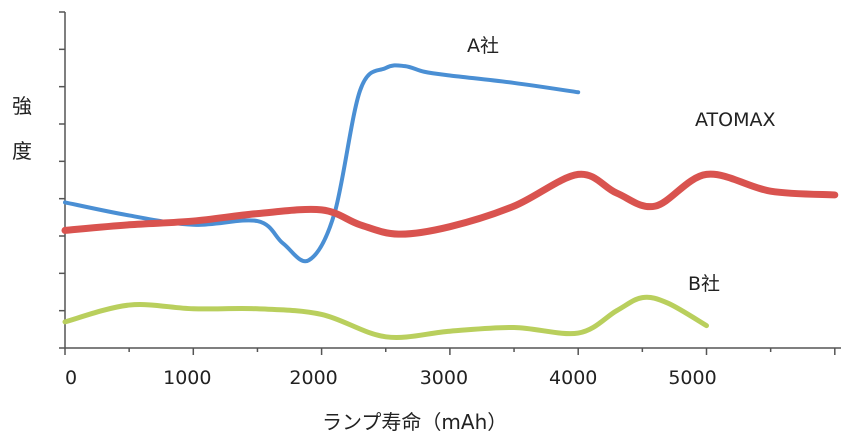 This screenshot has height=436, width=841. What do you see at coordinates (704, 284) in the screenshot?
I see `series-label-b-sha: B社` at bounding box center [704, 284].